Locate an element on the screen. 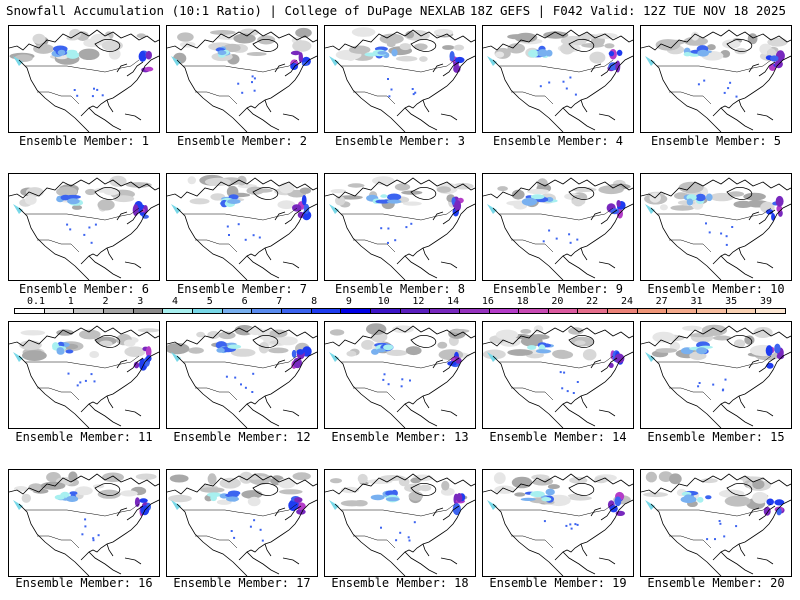  ensemble-member-label: Ensemble Member: 1 is located at coordinates (84, 141).